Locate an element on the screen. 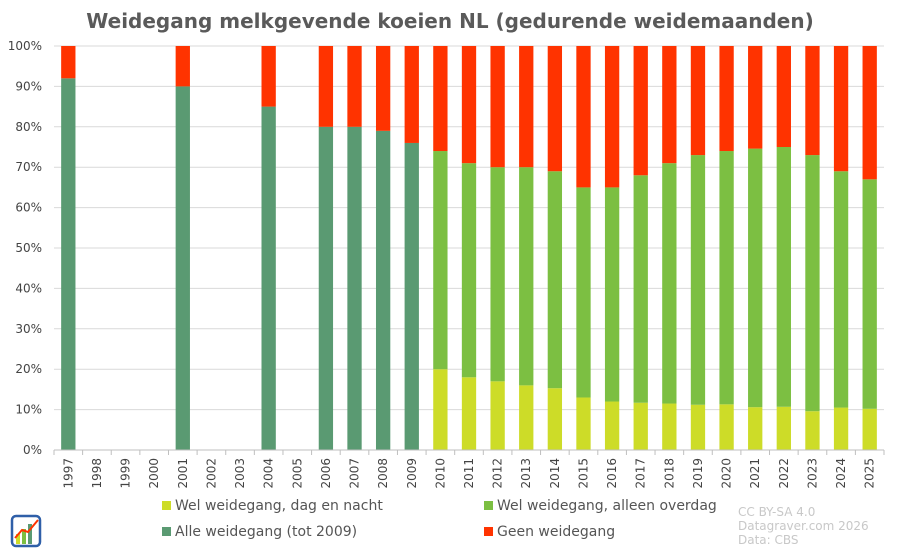 Image resolution: width=900 pixels, height=558 pixels. y-tick-label: 20% is located at coordinates (28, 369).